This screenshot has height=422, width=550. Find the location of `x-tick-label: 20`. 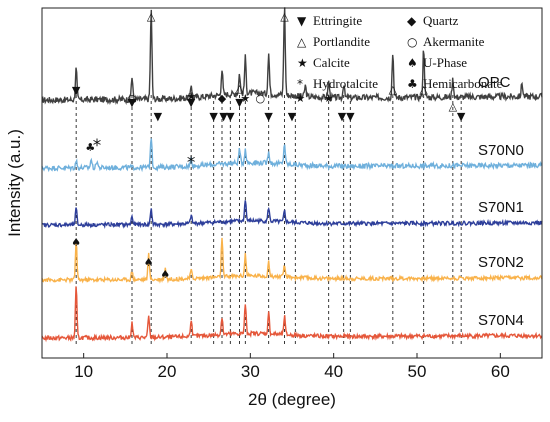

x-tick-label: 20 is located at coordinates (167, 371).